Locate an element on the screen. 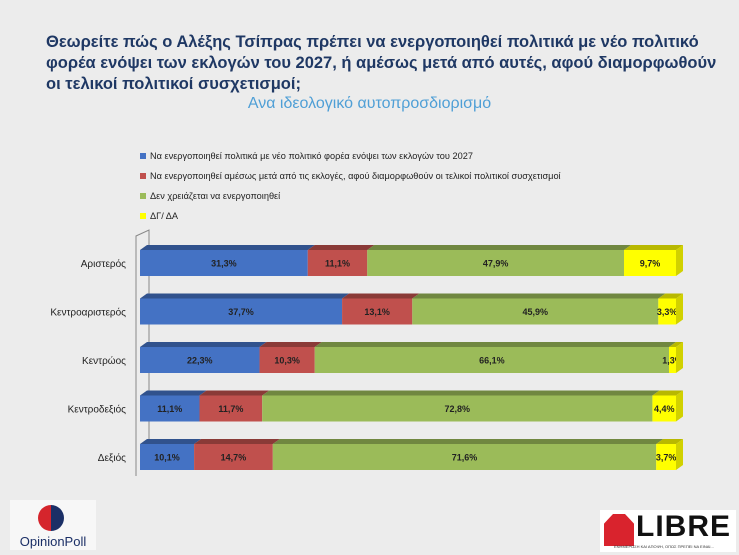 This screenshot has width=739, height=555. data-label-3-1: 22,3% is located at coordinates (200, 361).